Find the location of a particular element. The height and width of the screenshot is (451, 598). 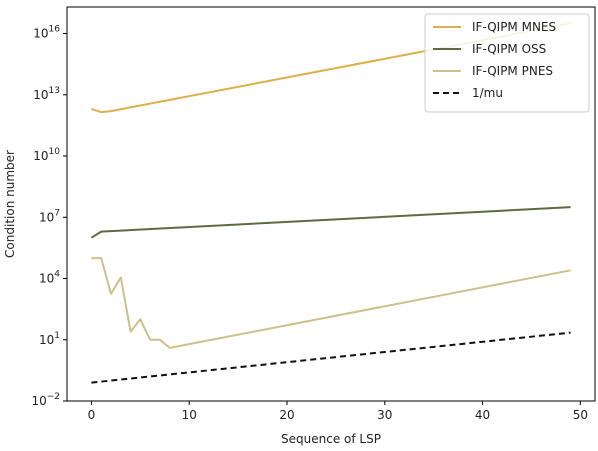

x-tick-label: 30 is located at coordinates (384, 415).